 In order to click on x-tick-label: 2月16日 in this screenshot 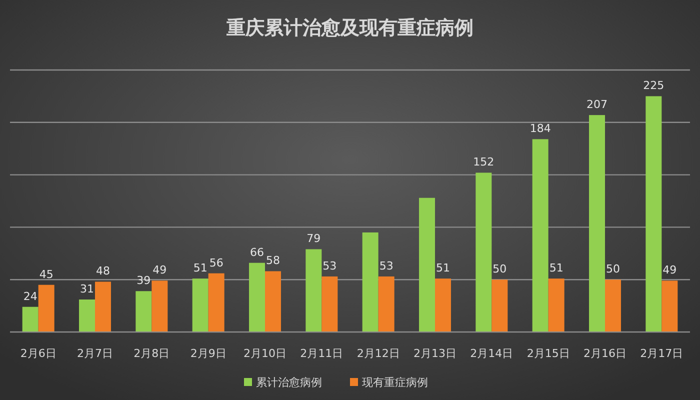, I will do `click(605, 353)`.